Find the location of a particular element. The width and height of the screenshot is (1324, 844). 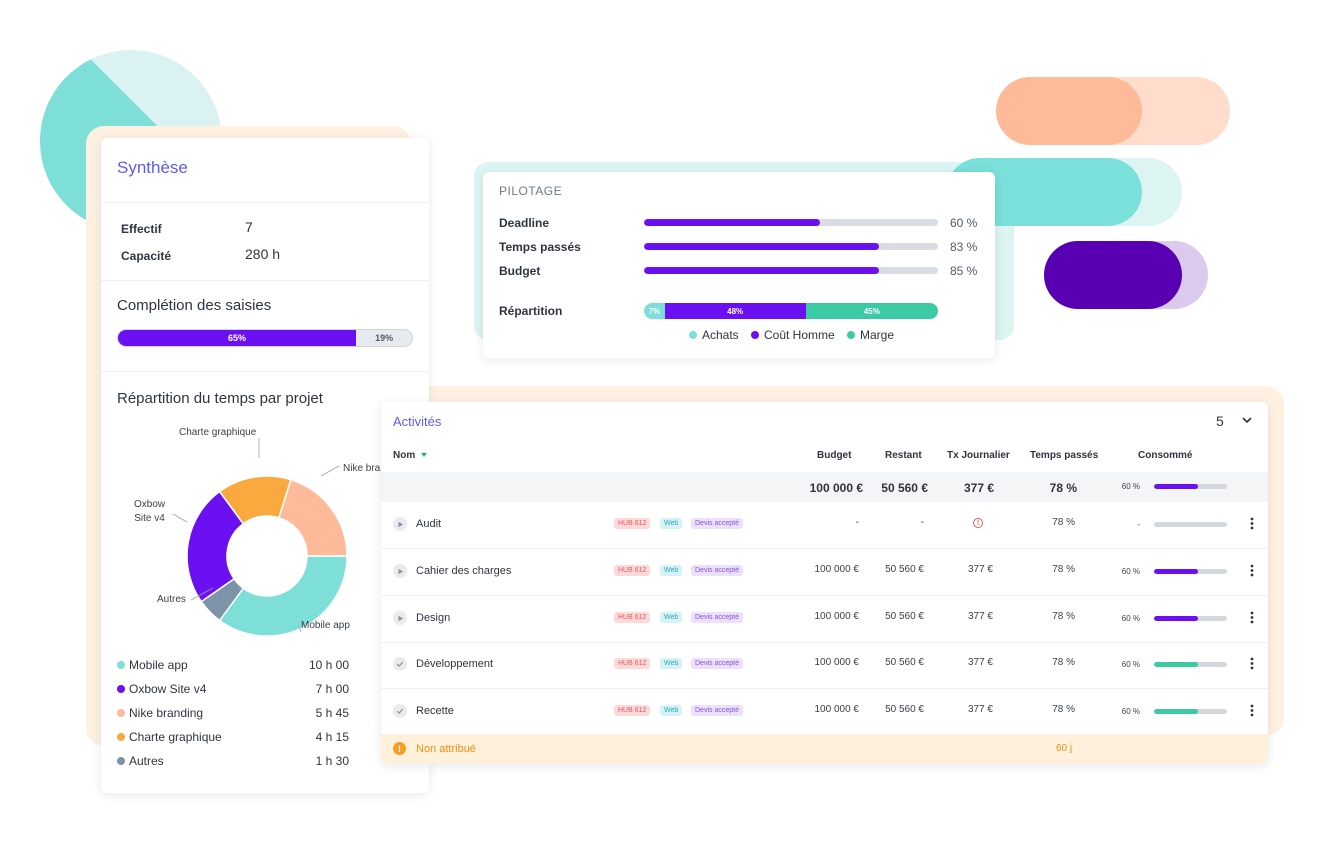

pilotage-budget-bar is located at coordinates (791, 270).